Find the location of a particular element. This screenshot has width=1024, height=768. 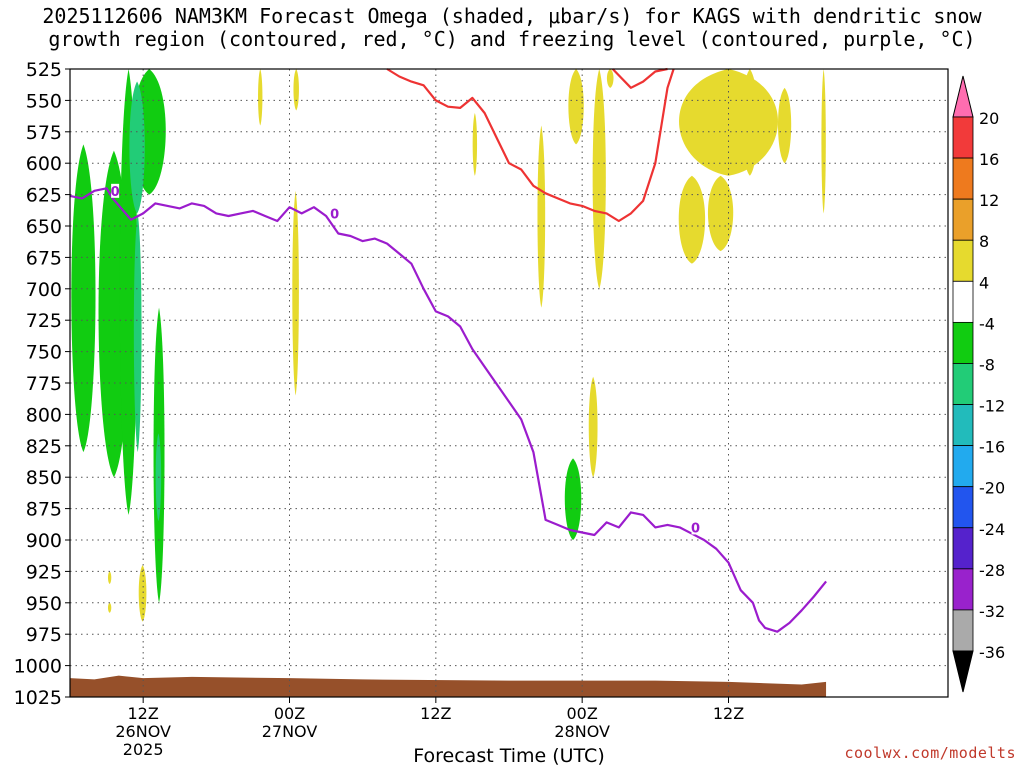

colorbar-label: -4 is located at coordinates (987, 323).